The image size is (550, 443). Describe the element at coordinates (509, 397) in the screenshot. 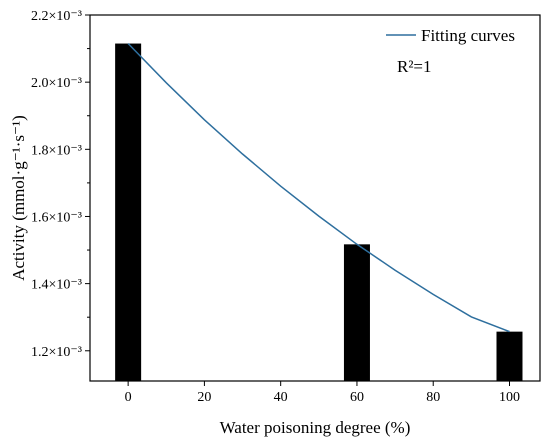

I see `x-tick-label: 100` at that location.